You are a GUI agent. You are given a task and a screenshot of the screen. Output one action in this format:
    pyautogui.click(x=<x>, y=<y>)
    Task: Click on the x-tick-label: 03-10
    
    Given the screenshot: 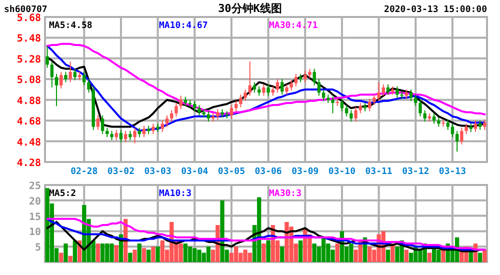 What is the action you would take?
    pyautogui.click(x=342, y=172)
    